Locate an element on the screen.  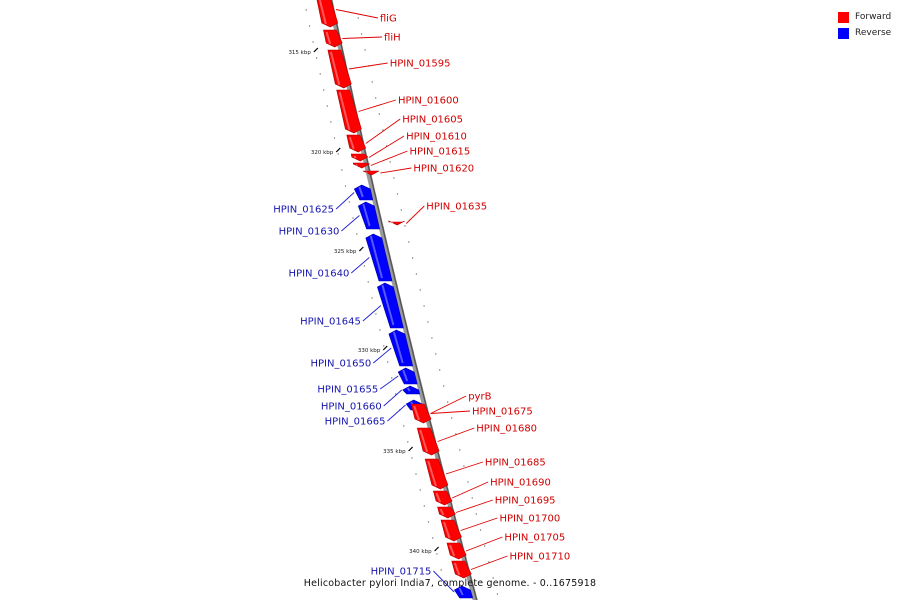
gene-label: HPIN_01685 is located at coordinates (515, 463).